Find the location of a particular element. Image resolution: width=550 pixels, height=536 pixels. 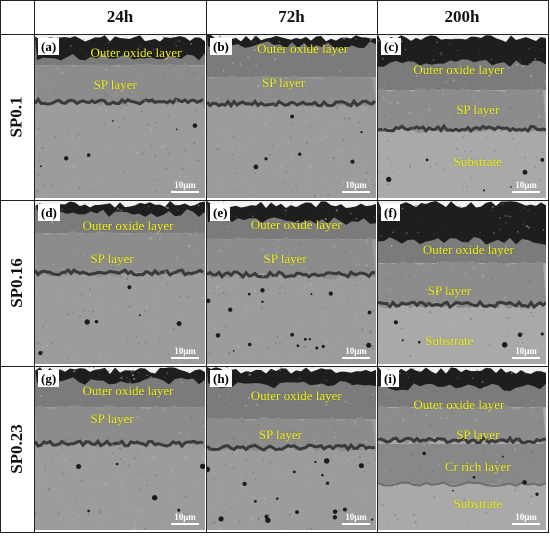

row-header: SP0.23 is located at coordinates (17, 448).